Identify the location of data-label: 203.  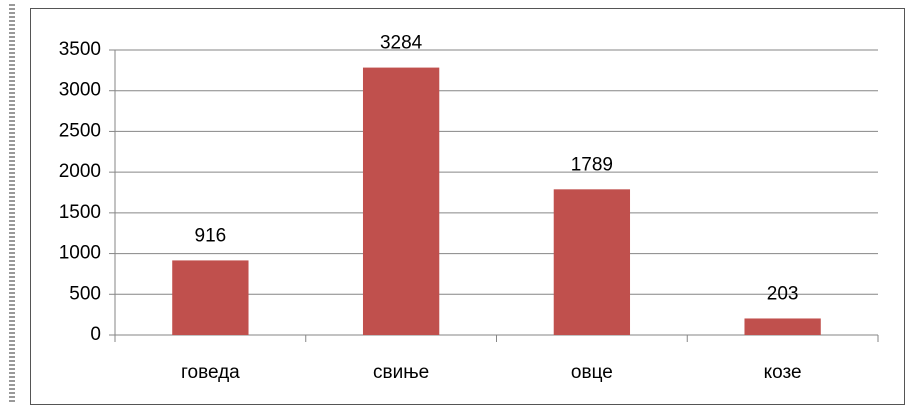
(783, 293).